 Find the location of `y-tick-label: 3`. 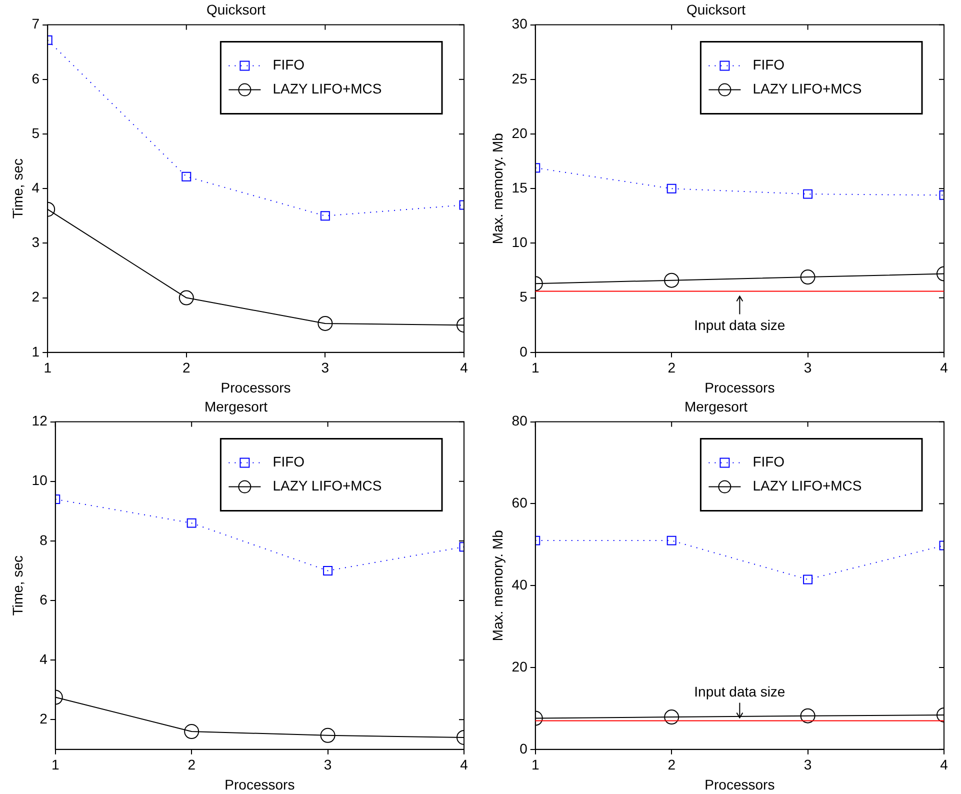

y-tick-label: 3 is located at coordinates (36, 242).